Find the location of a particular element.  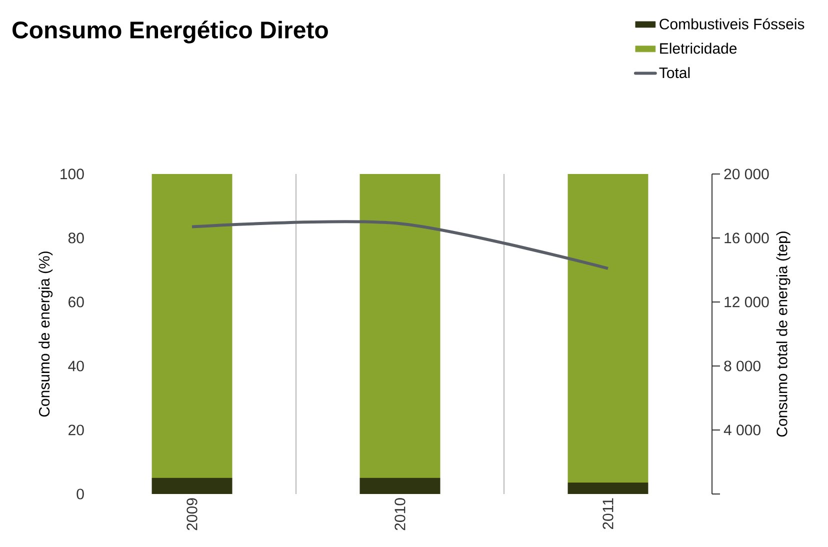

y-tick-label: 60 is located at coordinates (76, 302).